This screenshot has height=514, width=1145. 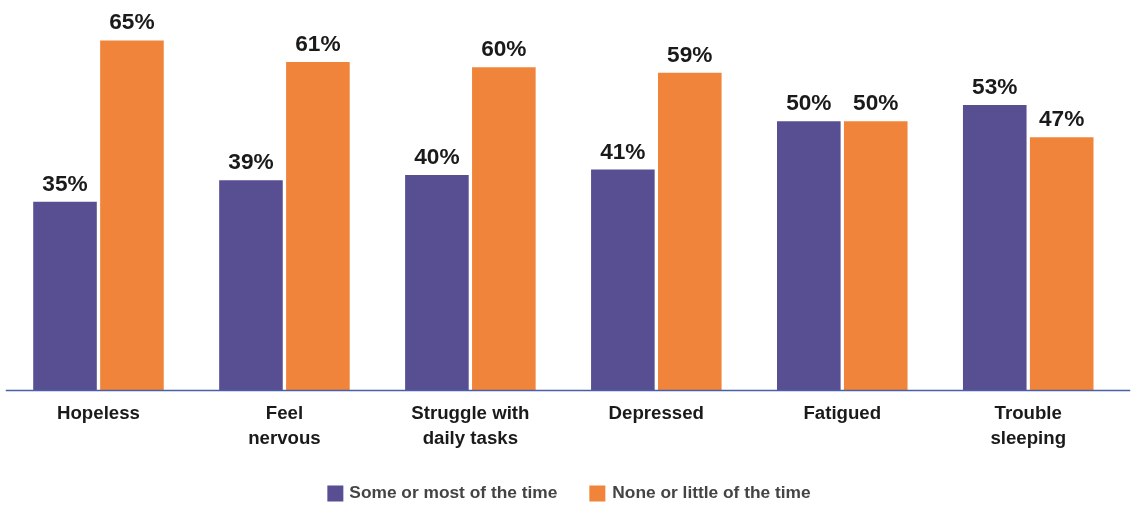 What do you see at coordinates (437, 155) in the screenshot?
I see `data-label: 40%` at bounding box center [437, 155].